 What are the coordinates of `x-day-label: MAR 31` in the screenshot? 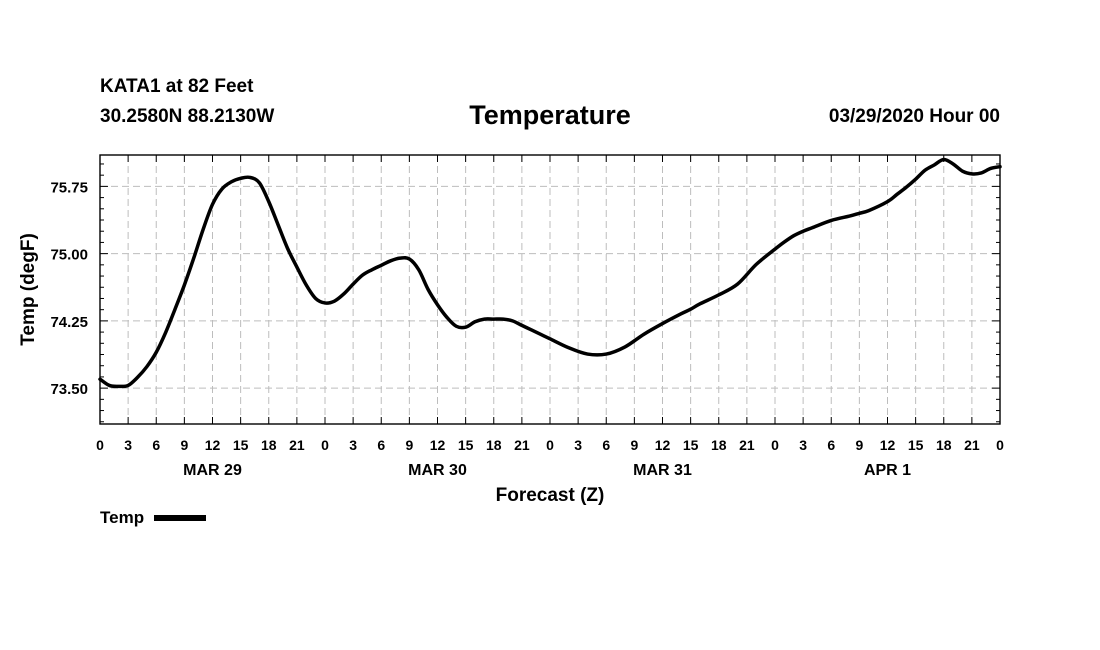 It's located at (662, 470).